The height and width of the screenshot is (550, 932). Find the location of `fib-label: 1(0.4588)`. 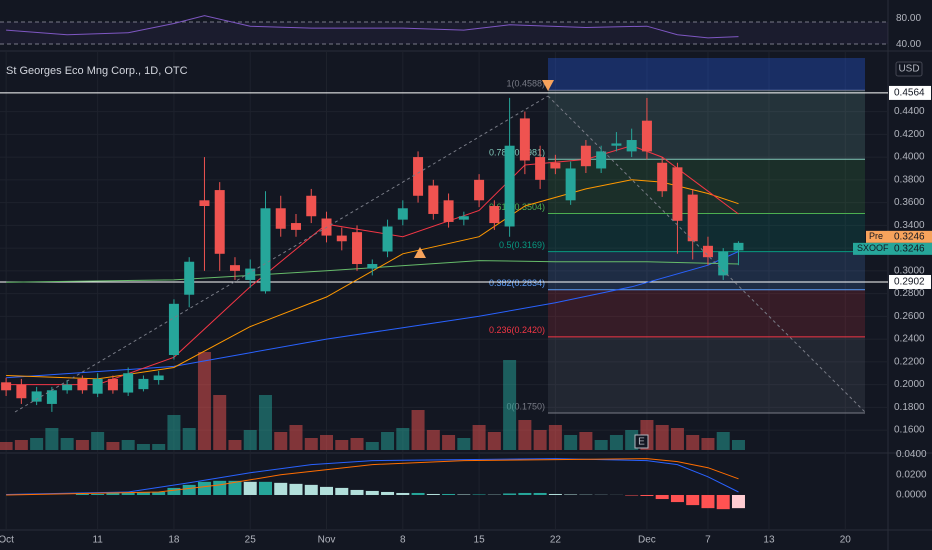

fib-label: 1(0.4588) is located at coordinates (525, 84).